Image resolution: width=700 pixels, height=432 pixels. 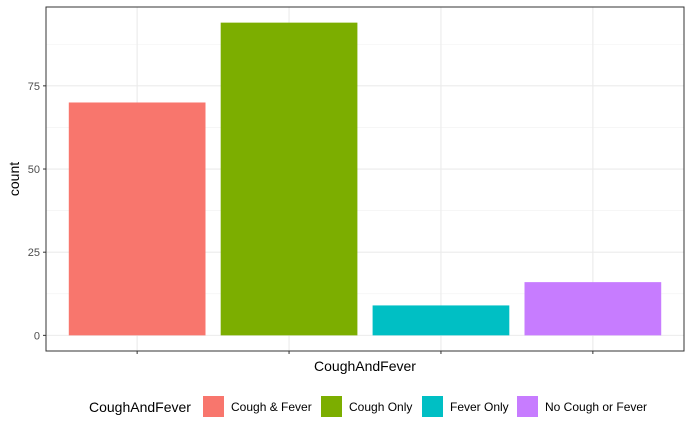 What do you see at coordinates (479, 407) in the screenshot?
I see `legend-label-fever-only: Fever Only` at bounding box center [479, 407].